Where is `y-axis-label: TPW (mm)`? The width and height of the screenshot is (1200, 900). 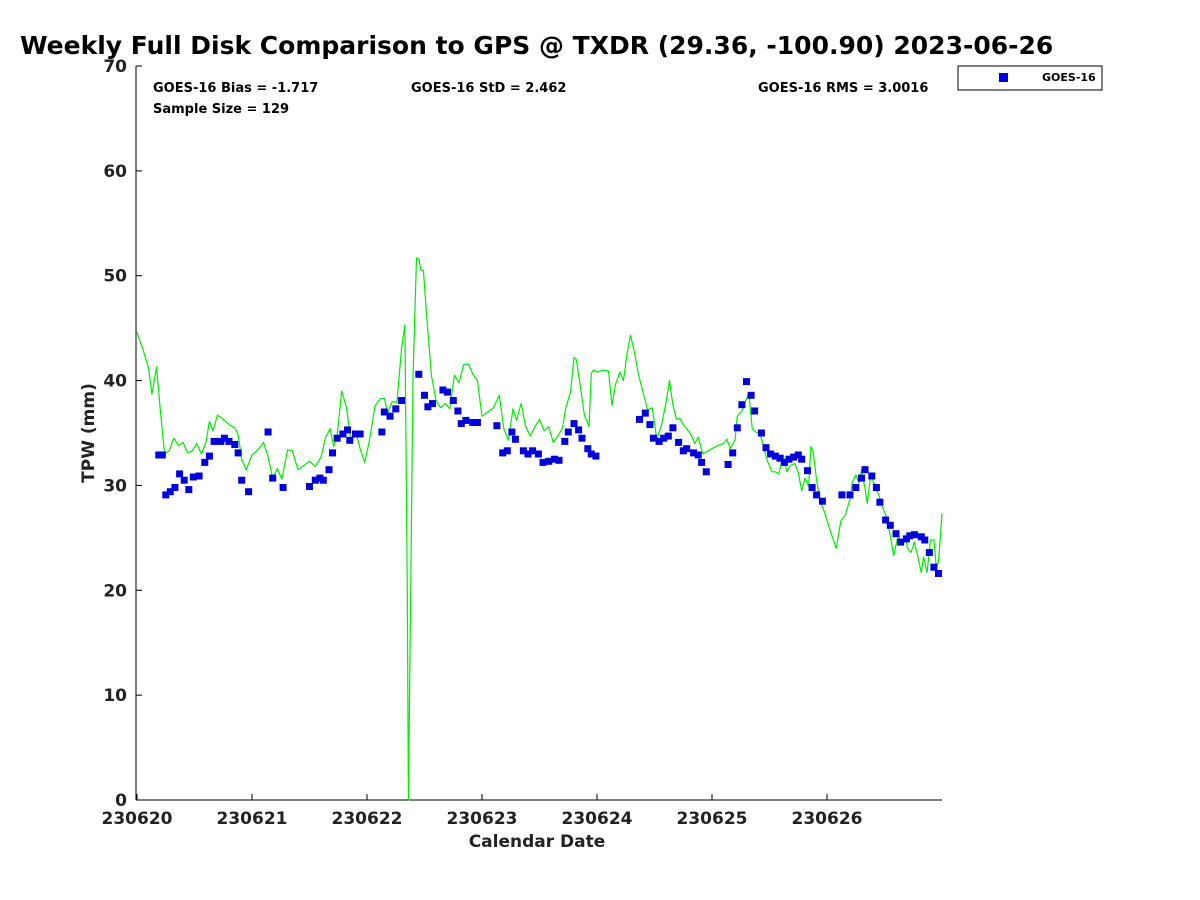
y-axis-label: TPW (mm) is located at coordinates (89, 433).